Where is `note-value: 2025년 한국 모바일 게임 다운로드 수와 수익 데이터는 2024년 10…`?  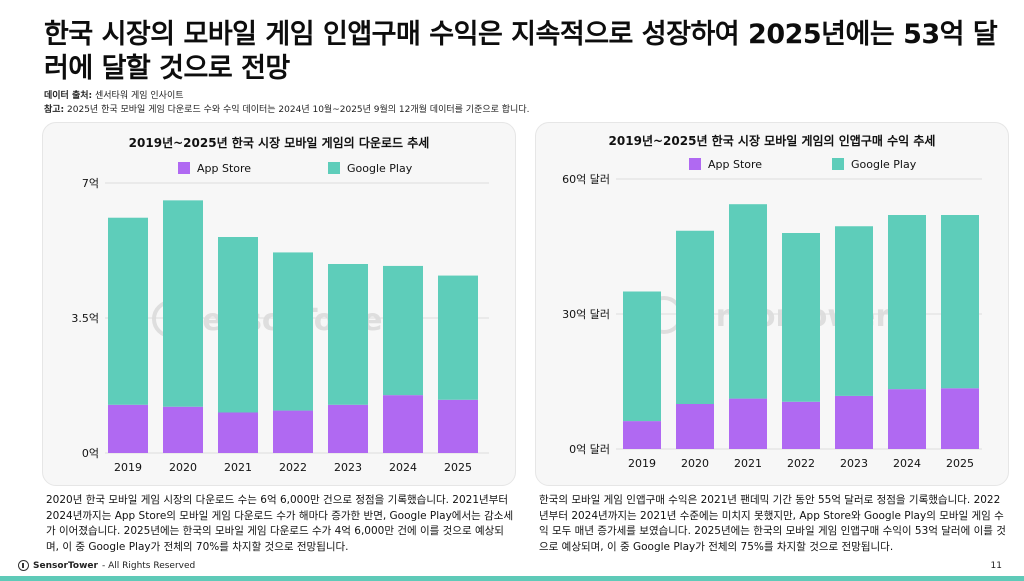
note-value: 2025년 한국 모바일 게임 다운로드 수와 수익 데이터는 2024년 10… is located at coordinates (297, 110).